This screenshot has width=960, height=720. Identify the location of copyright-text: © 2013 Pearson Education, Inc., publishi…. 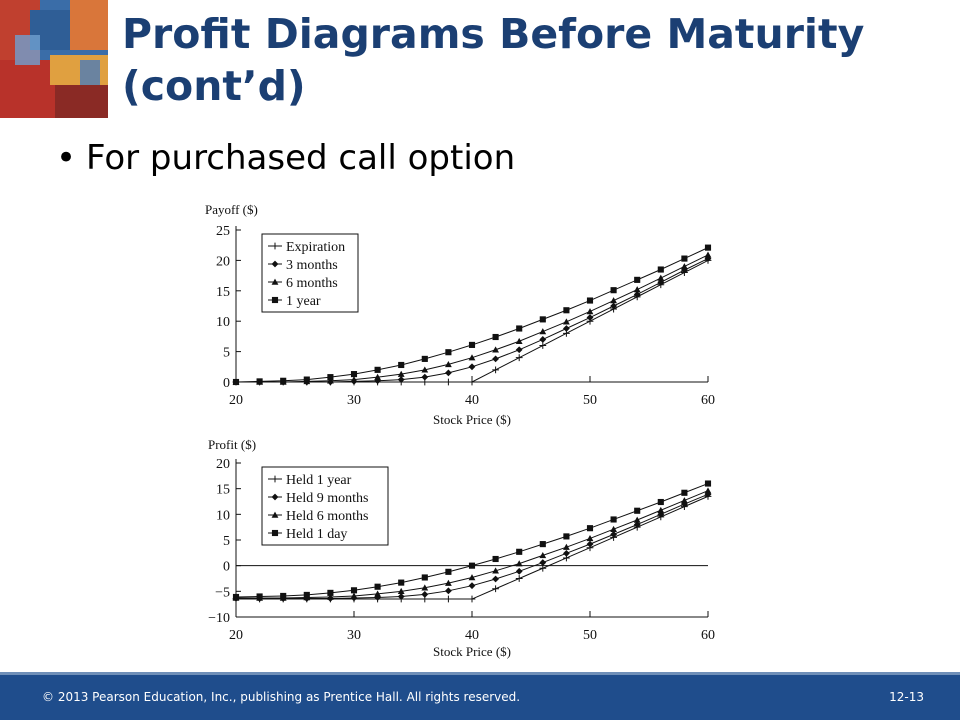
(281, 697).